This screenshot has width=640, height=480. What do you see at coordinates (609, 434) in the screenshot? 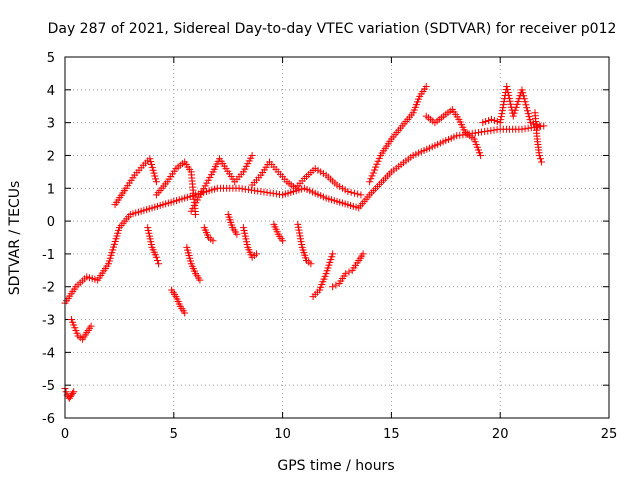
I see `x-tick-label: 25` at bounding box center [609, 434].